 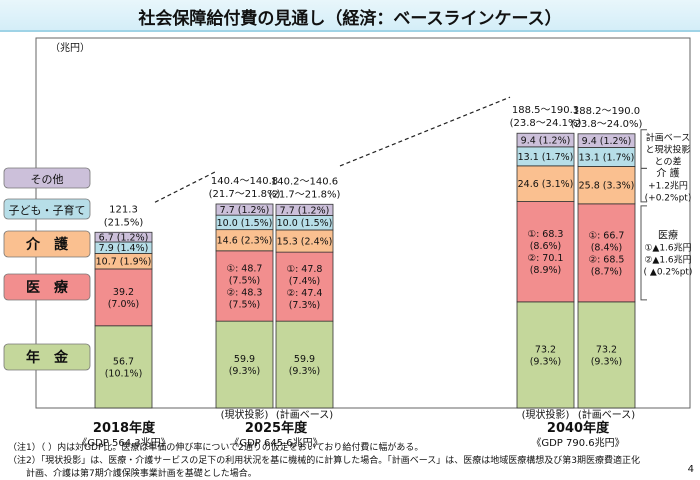 I want to click on page-title: 社会保障給付費の見通し（経済：ベースラインケース）, so click(x=350, y=19).